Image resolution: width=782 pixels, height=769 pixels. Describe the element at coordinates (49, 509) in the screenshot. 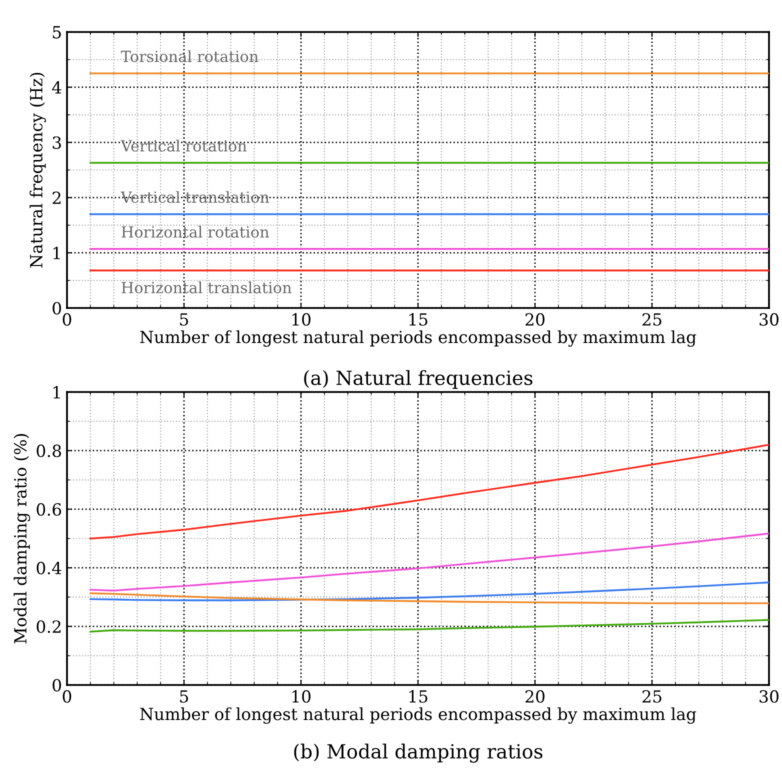

I see `y-tick-label: 0.6` at that location.